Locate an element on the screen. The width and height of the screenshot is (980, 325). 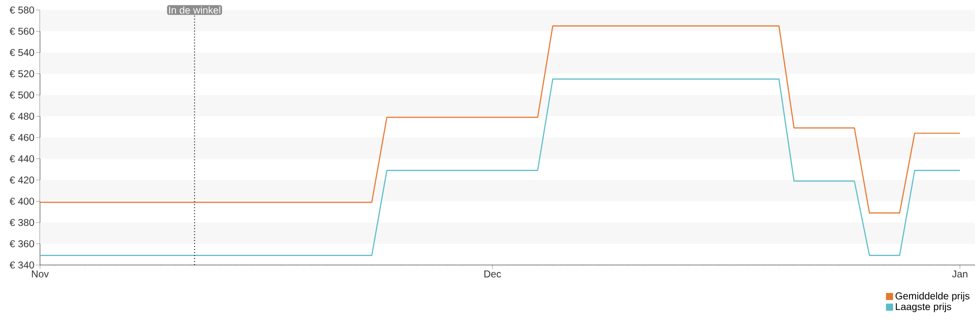
y-tick-label: € 360 is located at coordinates (22, 244).